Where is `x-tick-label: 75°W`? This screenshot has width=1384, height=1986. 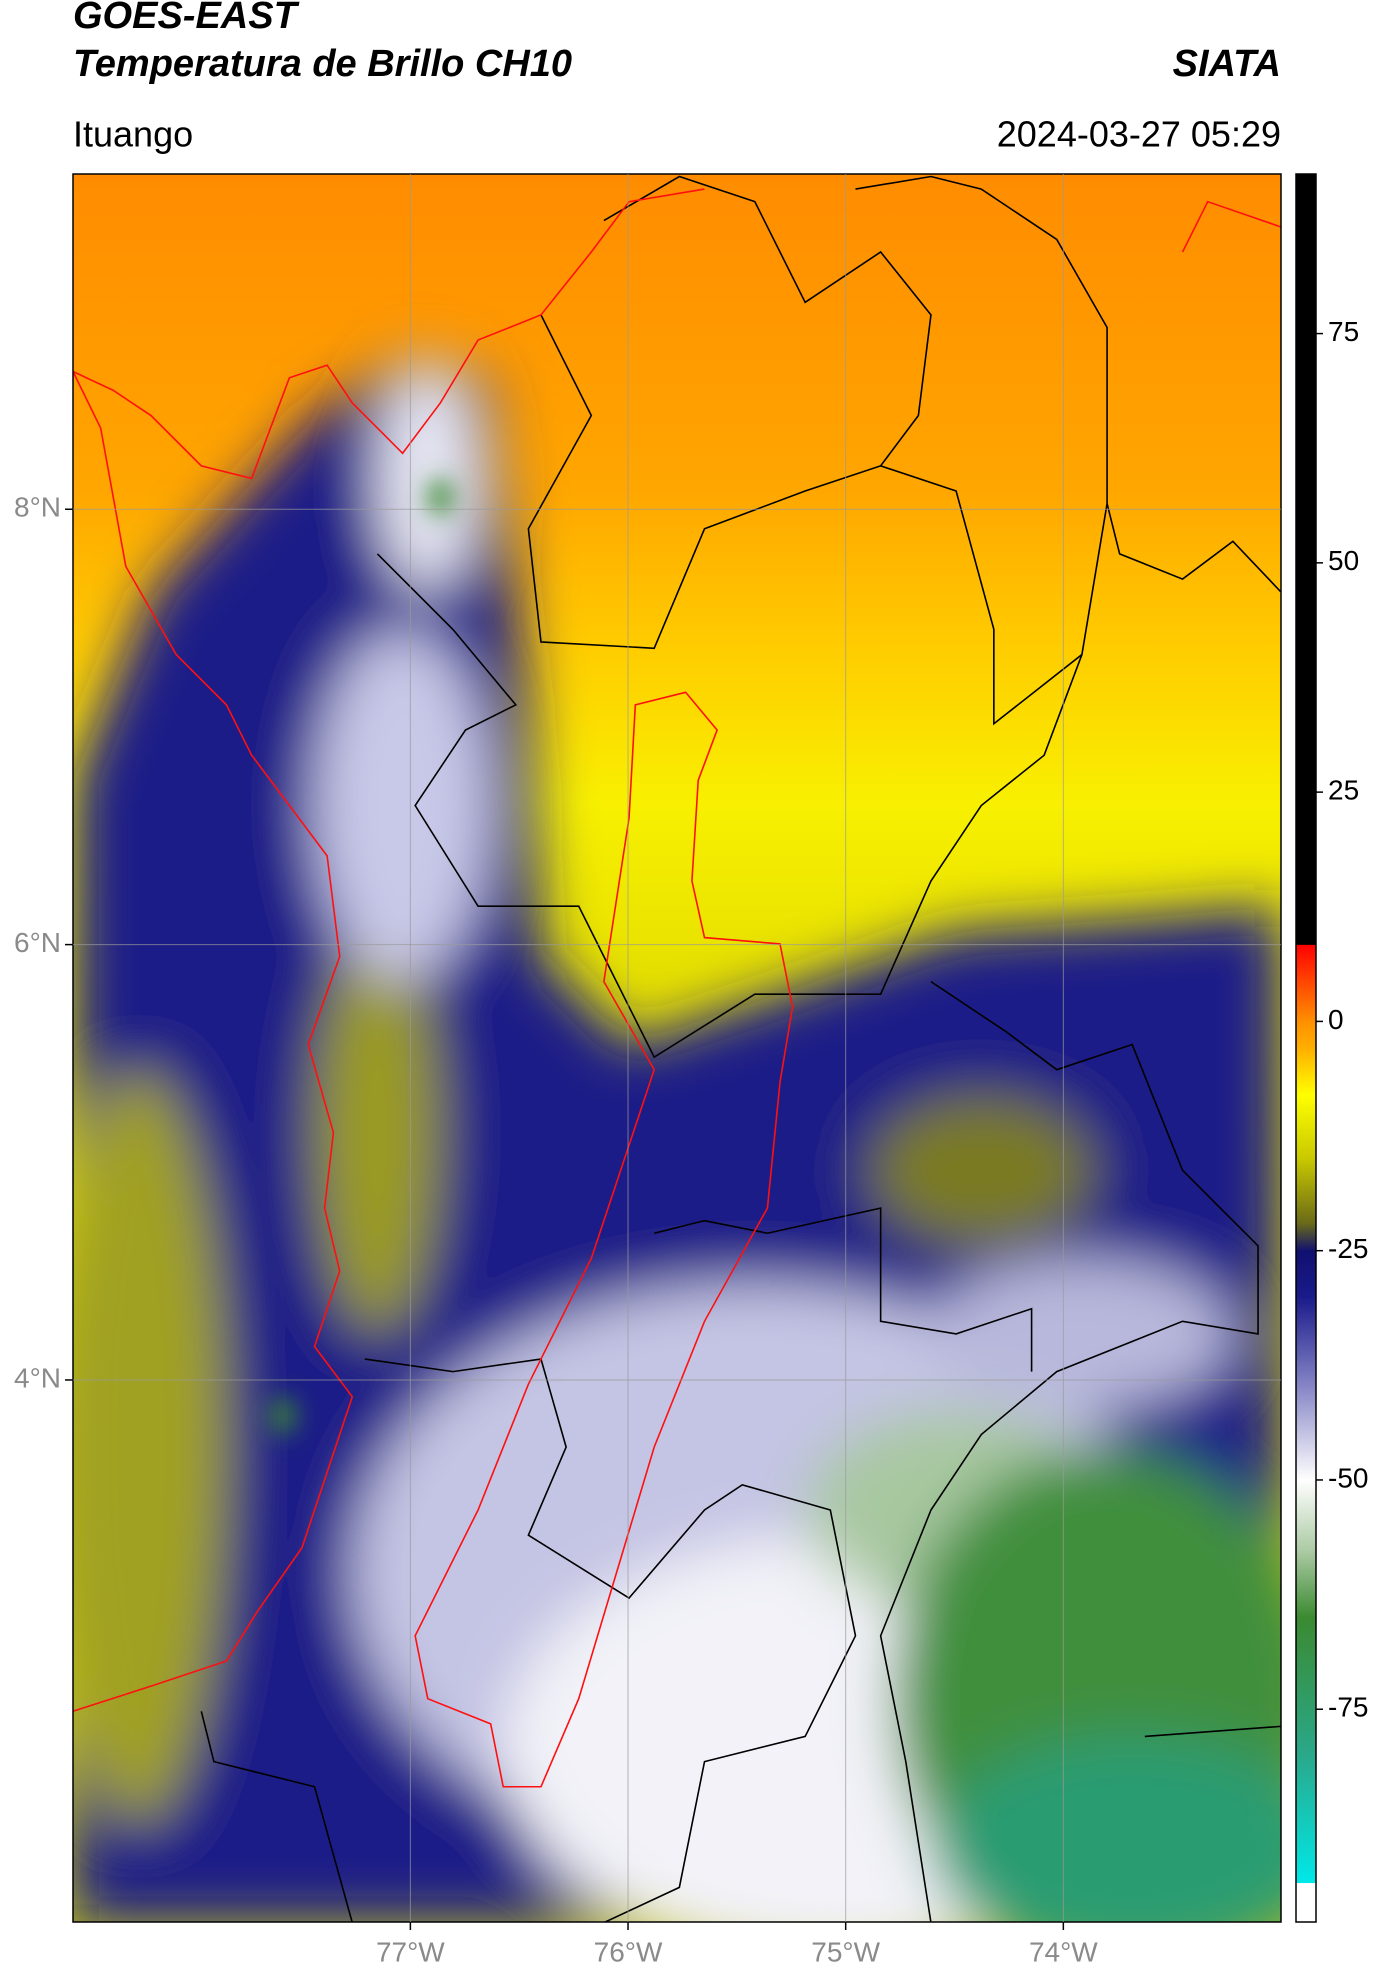
x-tick-label: 75°W is located at coordinates (845, 1951).